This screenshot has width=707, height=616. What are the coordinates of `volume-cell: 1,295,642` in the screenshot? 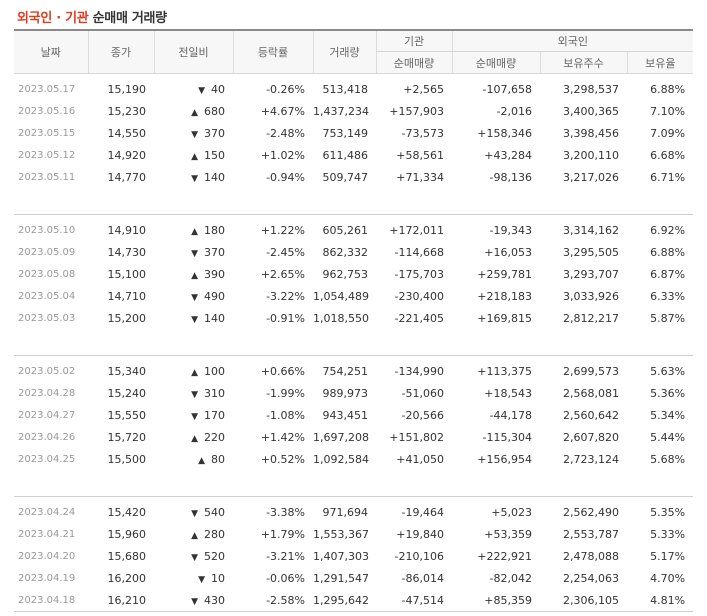 It's located at (344, 600).